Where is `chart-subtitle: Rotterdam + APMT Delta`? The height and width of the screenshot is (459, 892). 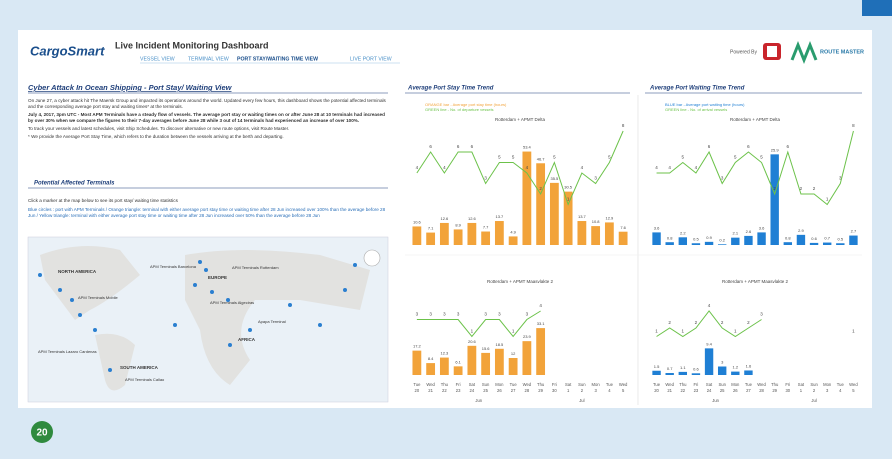
chart-subtitle: Rotterdam + APMT Delta is located at coordinates (520, 119).